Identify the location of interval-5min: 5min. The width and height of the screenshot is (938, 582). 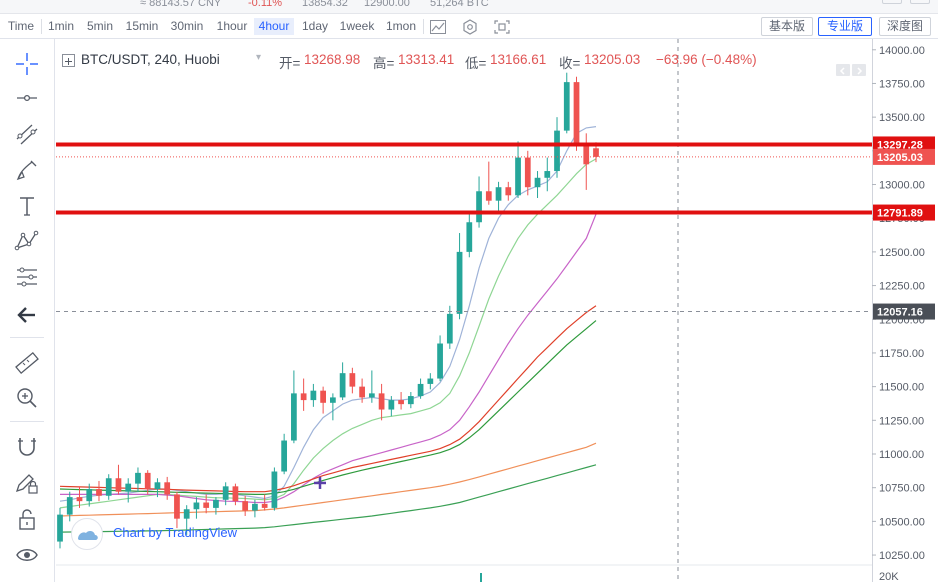
(99, 26).